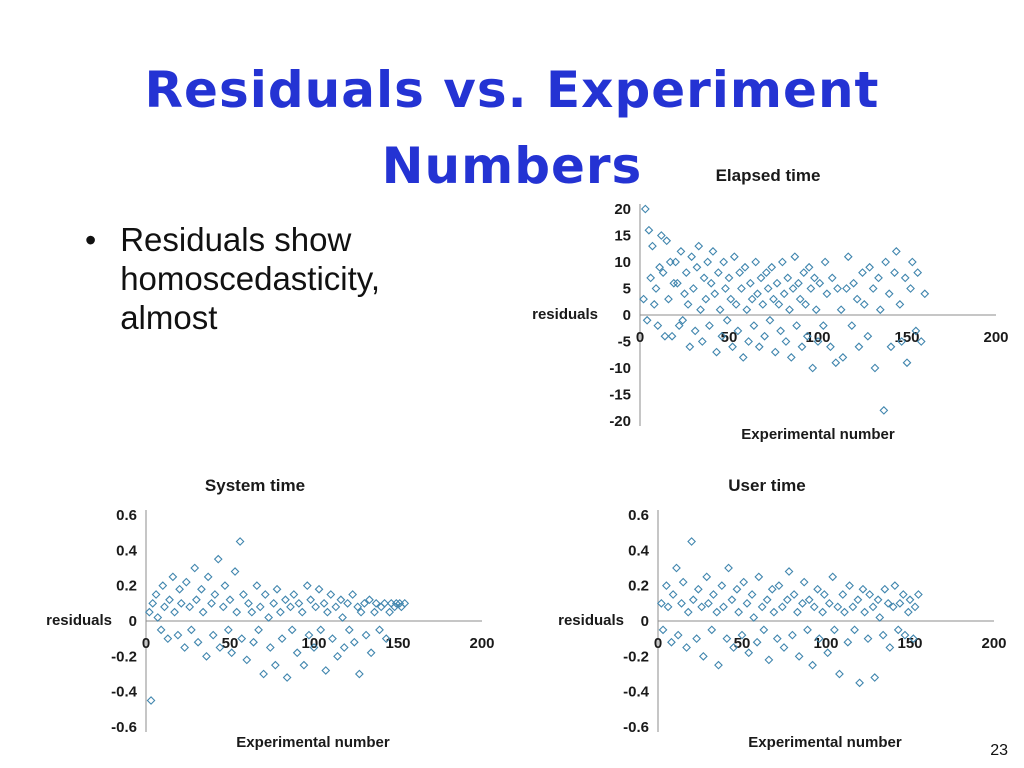  What do you see at coordinates (313, 742) in the screenshot?
I see `x-axis-label: Experimental number` at bounding box center [313, 742].